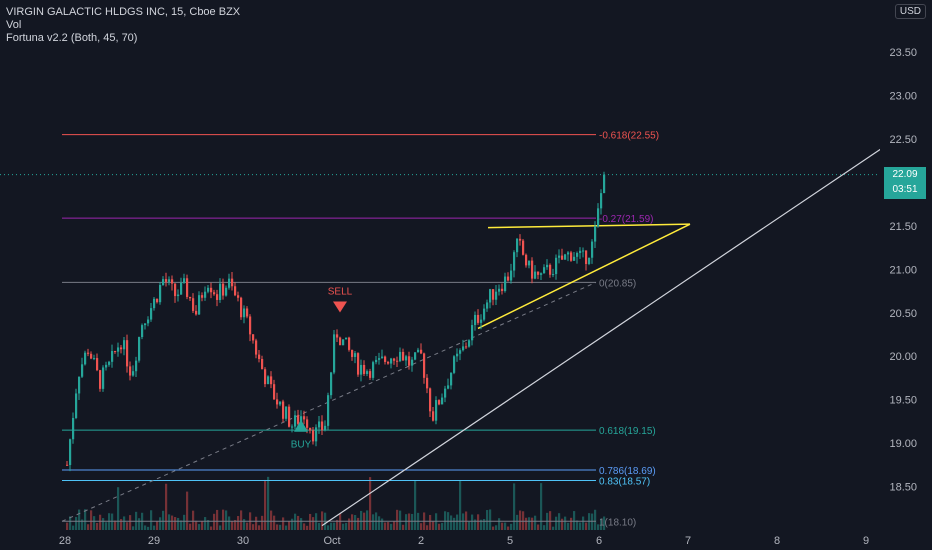  I want to click on time-axis-bg, so click(466, 540).